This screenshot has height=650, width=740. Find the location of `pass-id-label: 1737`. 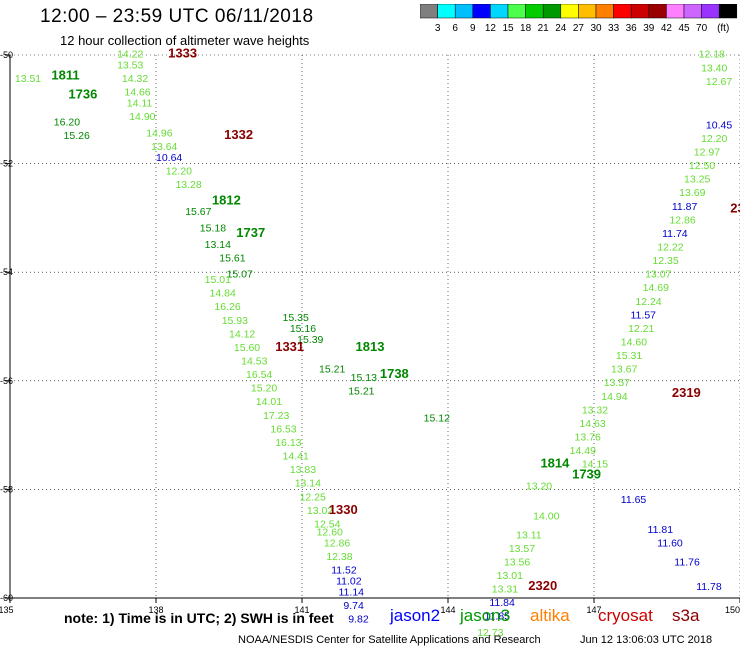

pass-id-label: 1737 is located at coordinates (250, 232).